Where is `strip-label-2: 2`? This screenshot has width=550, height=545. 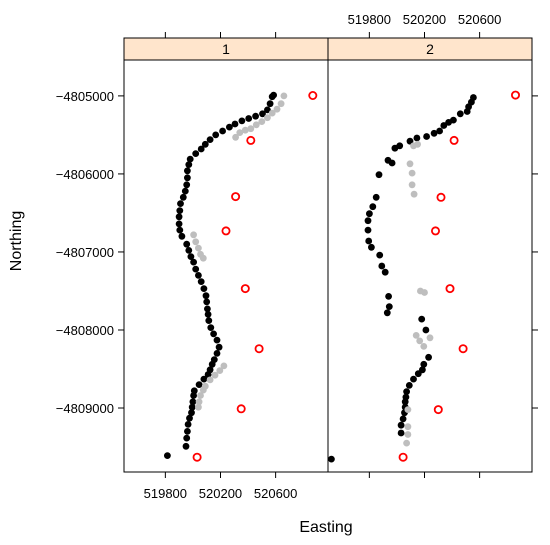
strip-label-2: 2 is located at coordinates (430, 49).